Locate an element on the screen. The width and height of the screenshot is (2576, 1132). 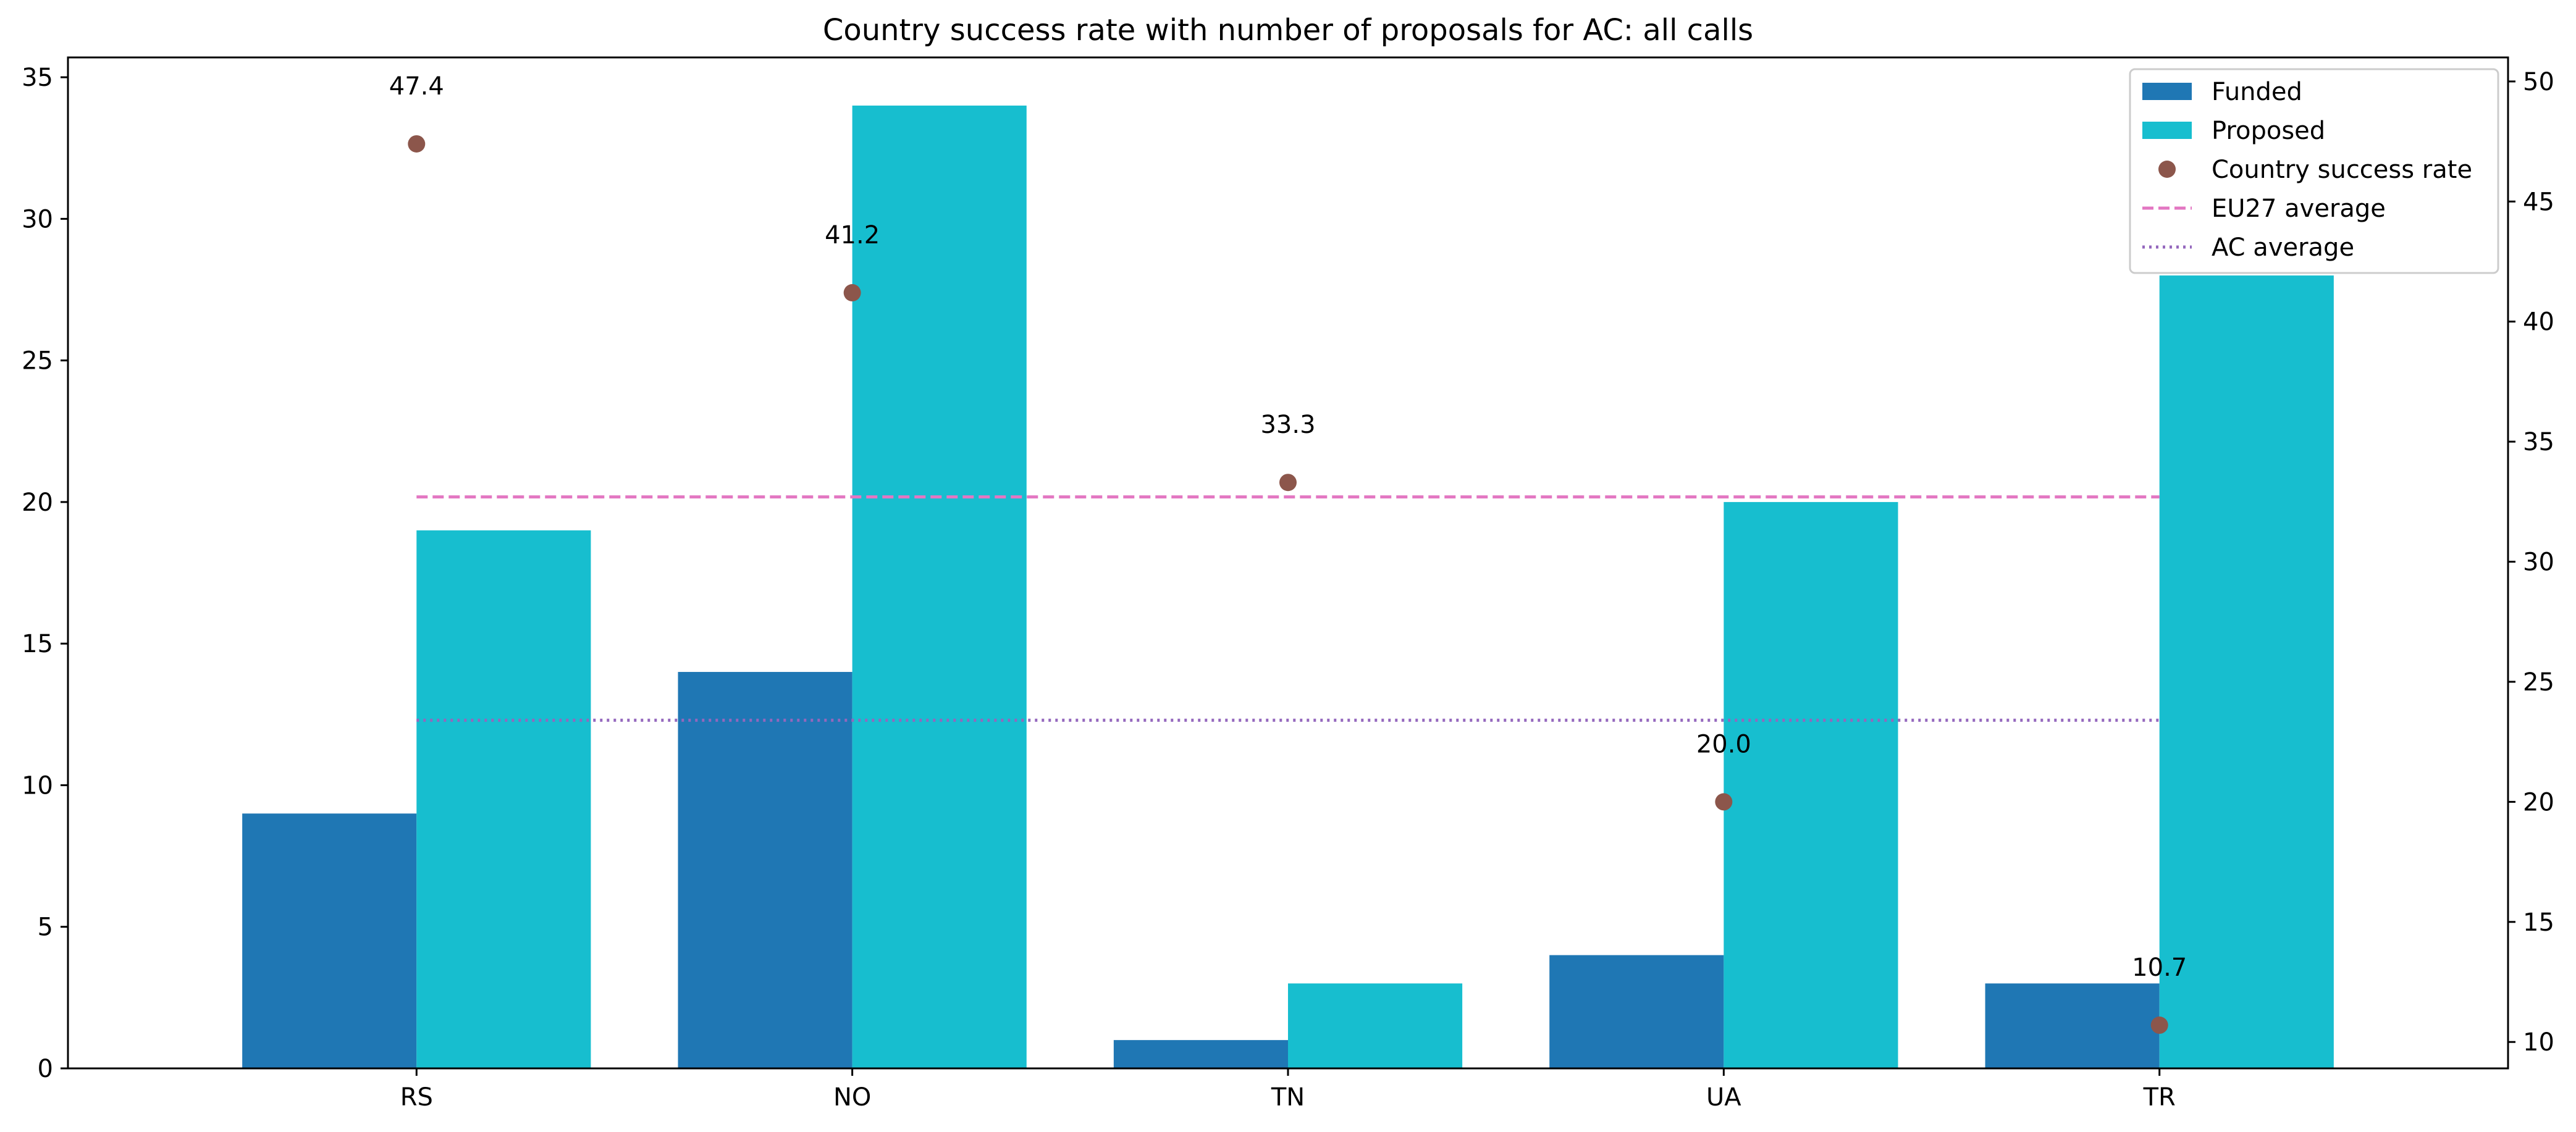
left-y-tick-label-15: 15 is located at coordinates (37, 644).